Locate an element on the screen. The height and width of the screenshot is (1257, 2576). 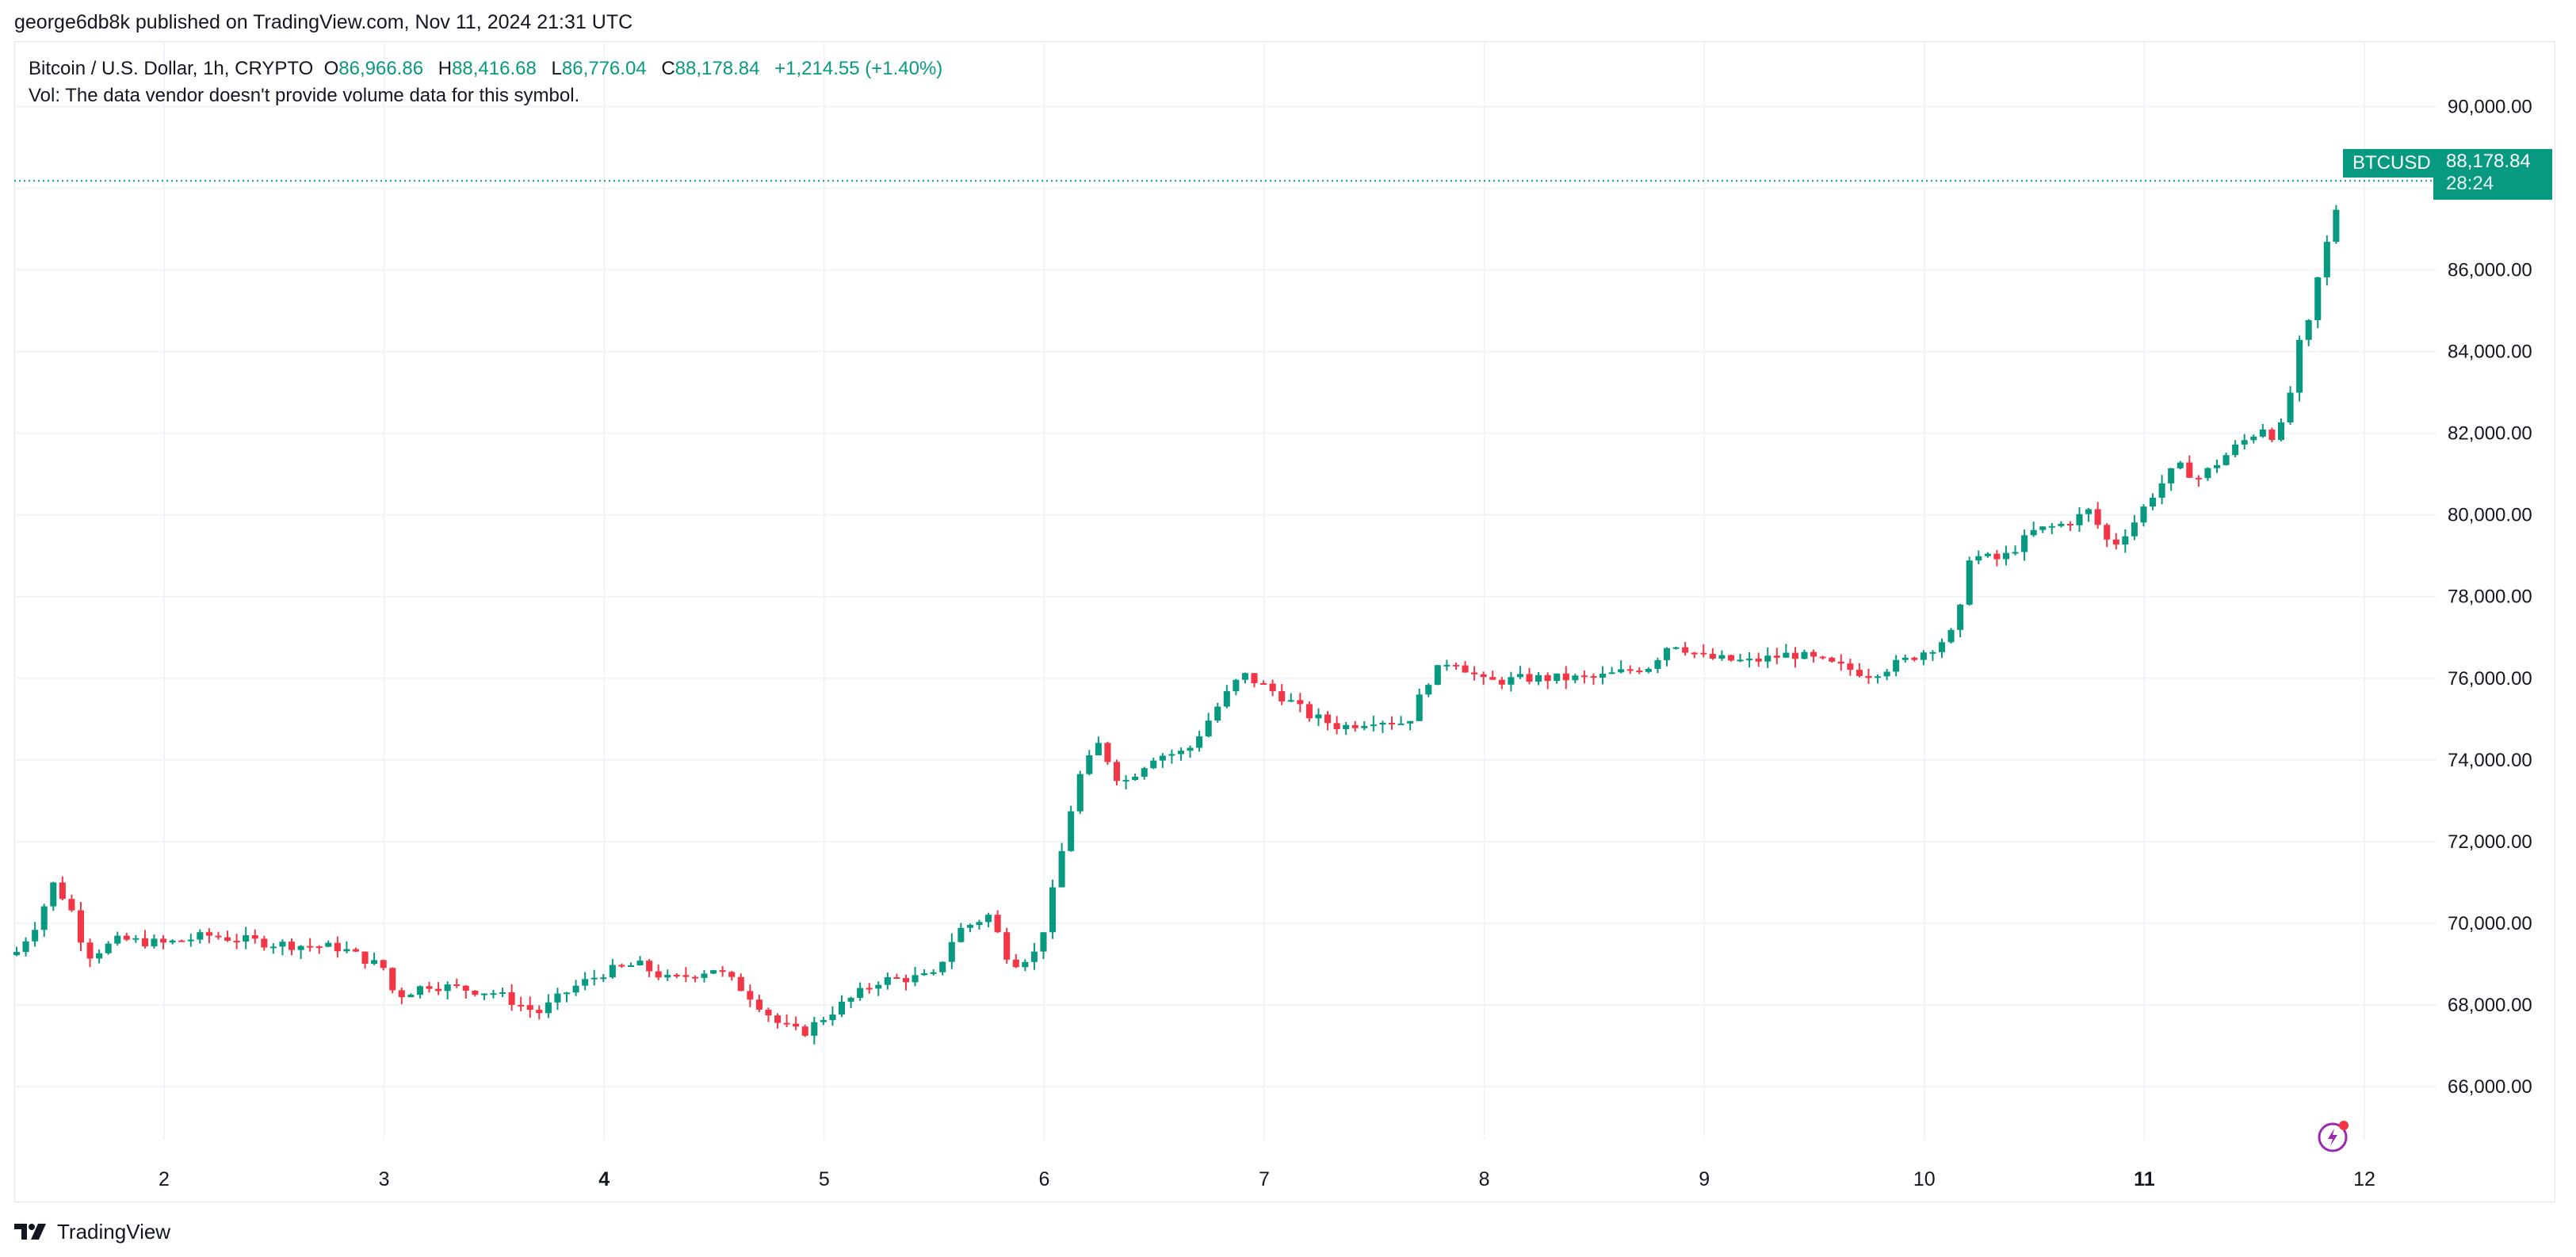
tradingview-logo-icon is located at coordinates (32, 1231).